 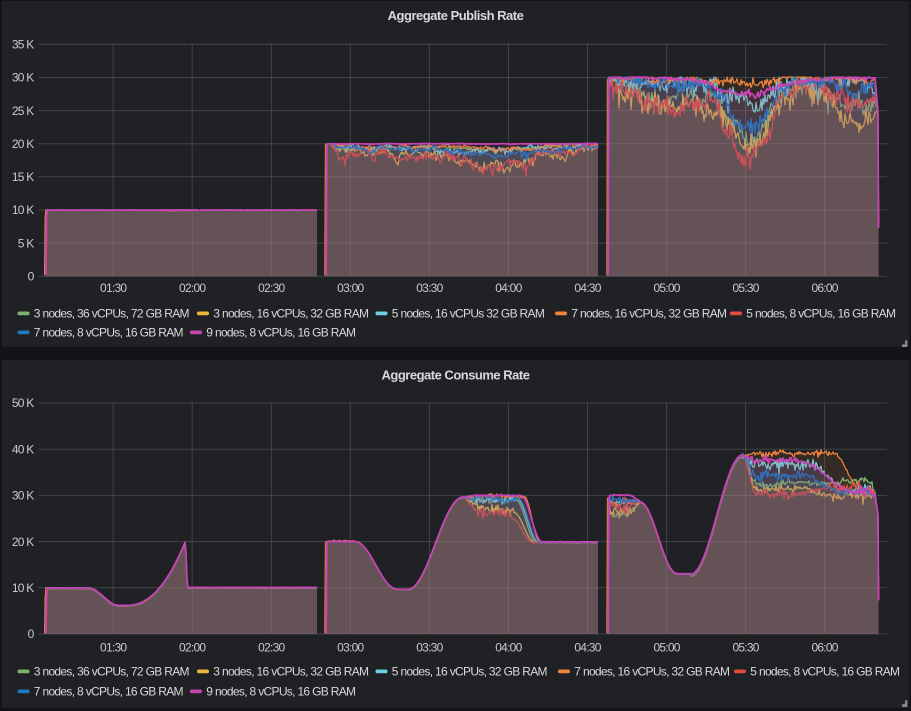 I want to click on svg-text: 15 K, so click(x=23, y=177).